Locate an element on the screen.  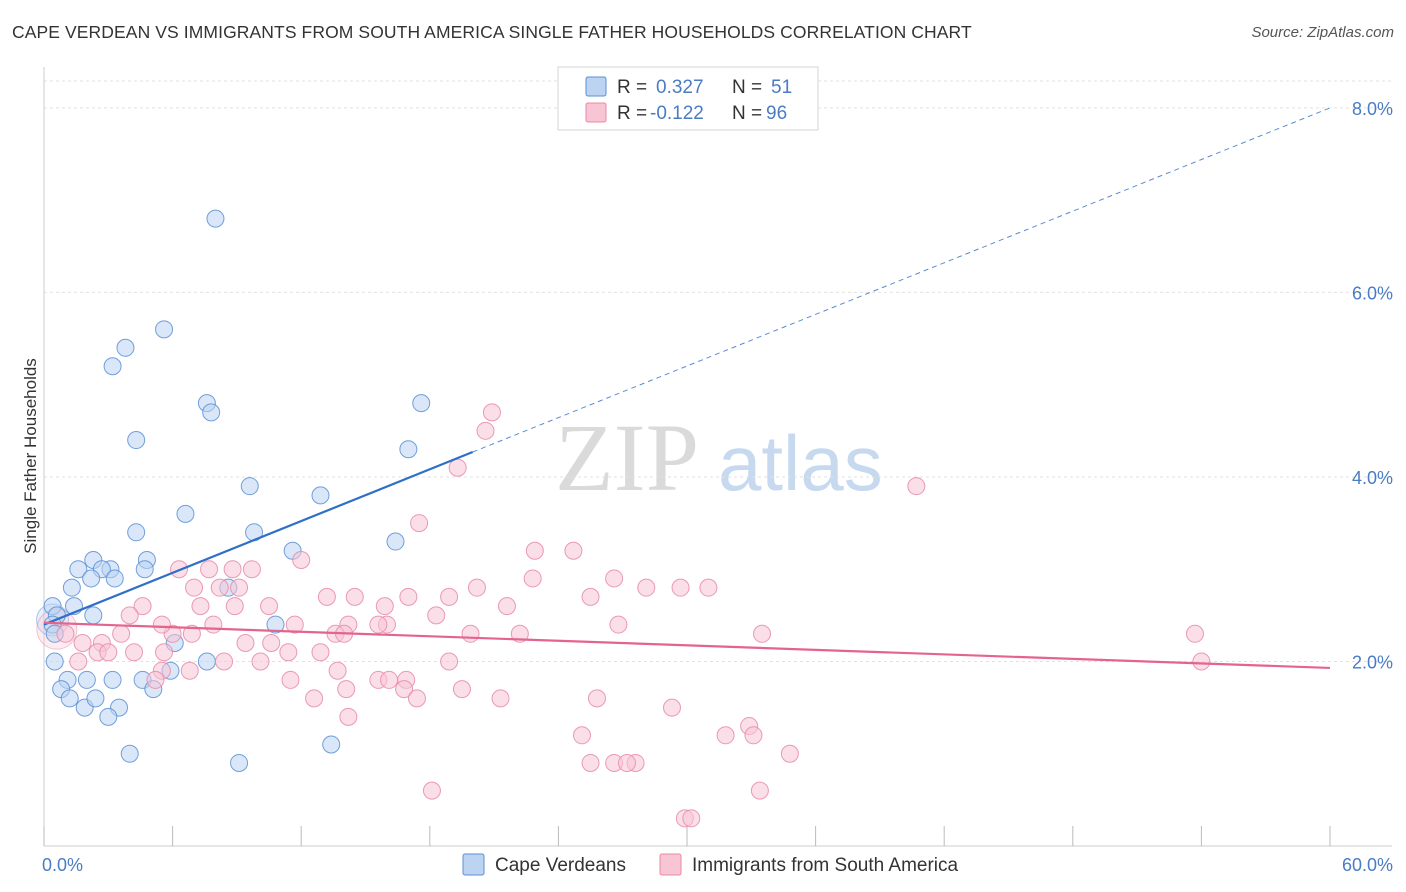
source-label: Source: ZipAtlas.com is located at coordinates (1322, 32).